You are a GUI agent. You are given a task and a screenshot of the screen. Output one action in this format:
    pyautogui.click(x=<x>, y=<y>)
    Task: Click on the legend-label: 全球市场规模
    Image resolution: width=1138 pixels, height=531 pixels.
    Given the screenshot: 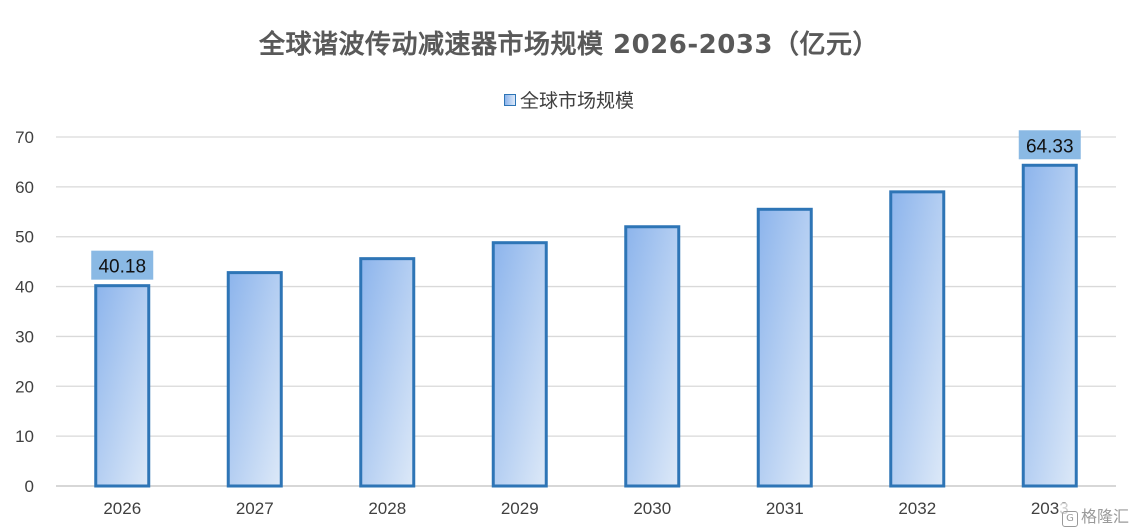 What is the action you would take?
    pyautogui.click(x=576, y=101)
    